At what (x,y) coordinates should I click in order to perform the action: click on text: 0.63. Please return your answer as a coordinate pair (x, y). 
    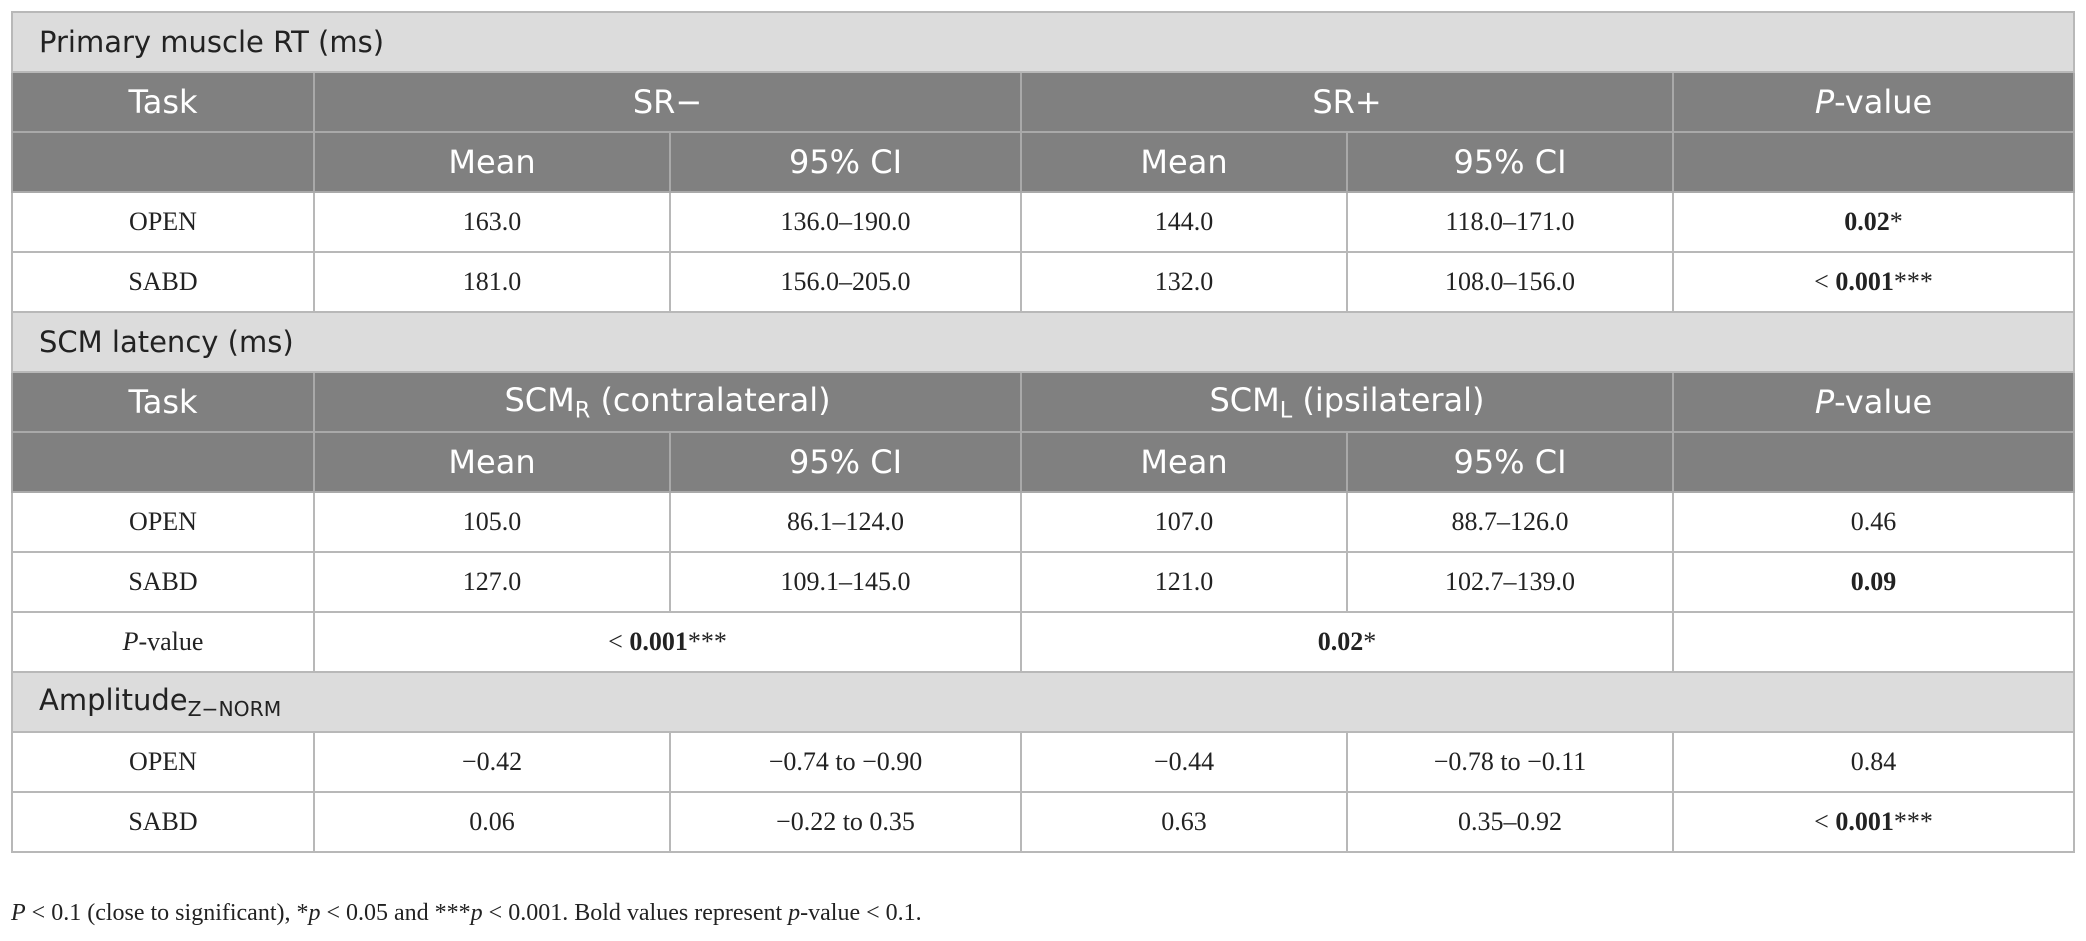
    Looking at the image, I should click on (1184, 821).